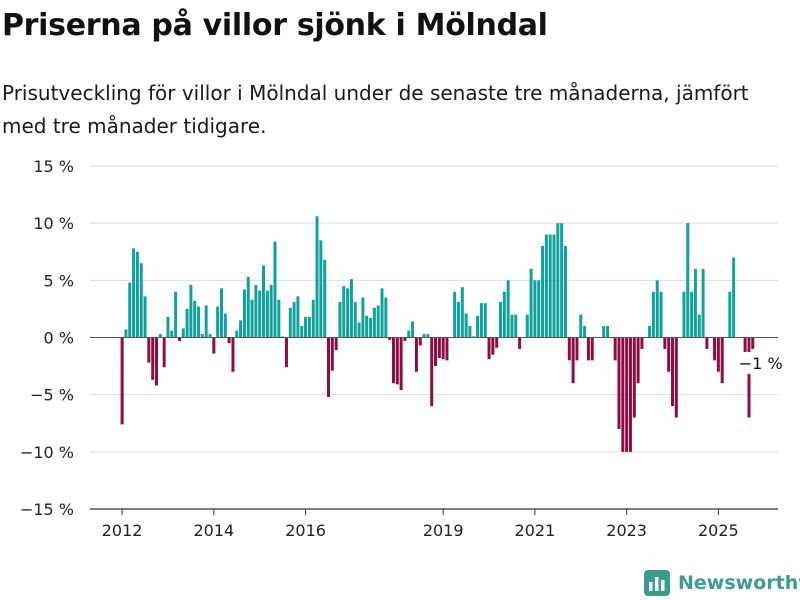 This screenshot has width=800, height=600. What do you see at coordinates (305, 530) in the screenshot?
I see `x-tick-label: 2016` at bounding box center [305, 530].